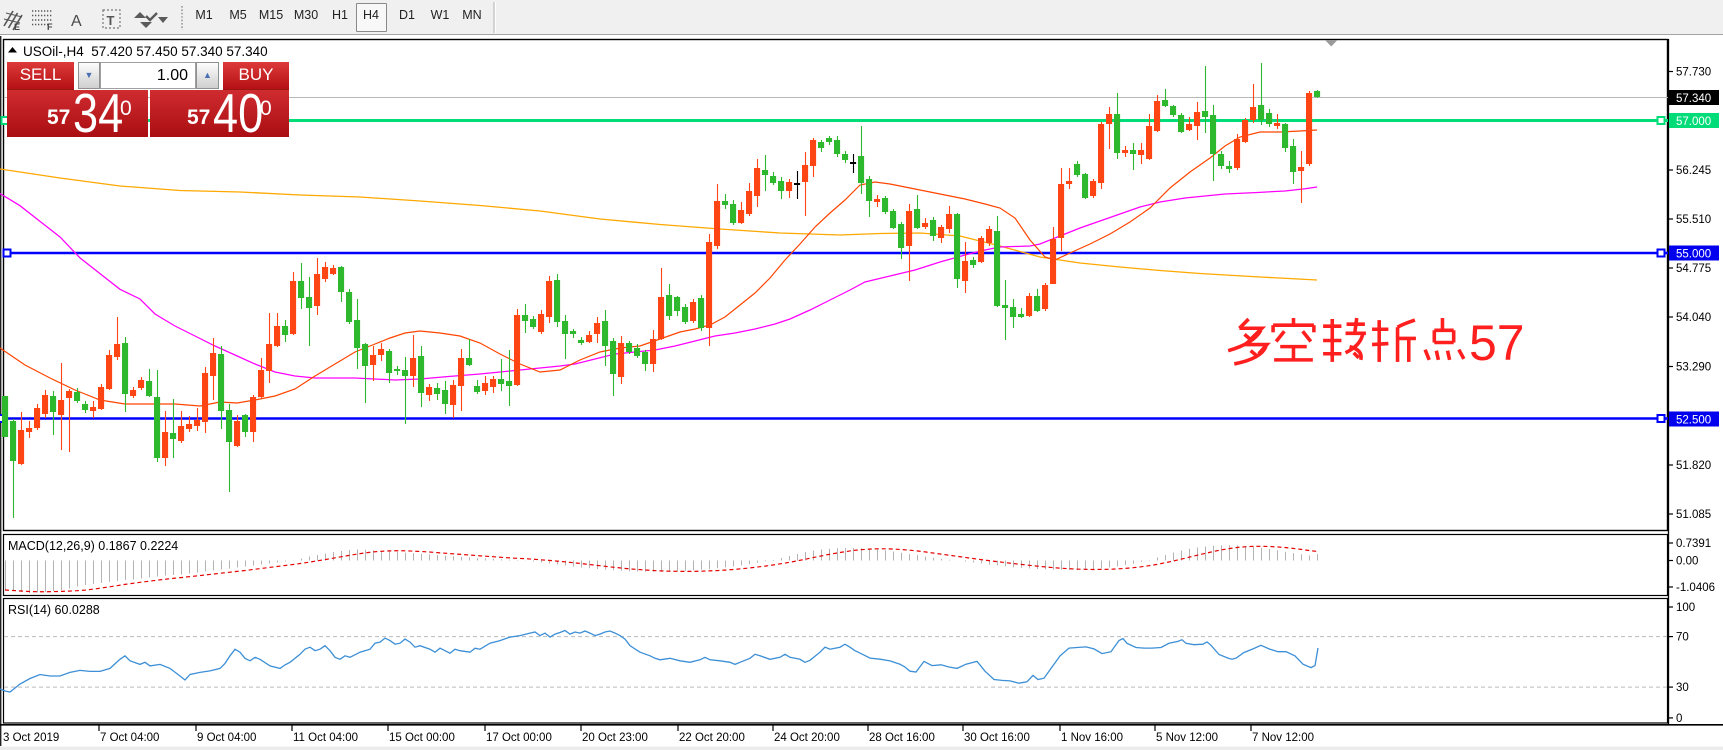 This screenshot has height=750, width=1723. I want to click on svg-text: T, so click(111, 20).